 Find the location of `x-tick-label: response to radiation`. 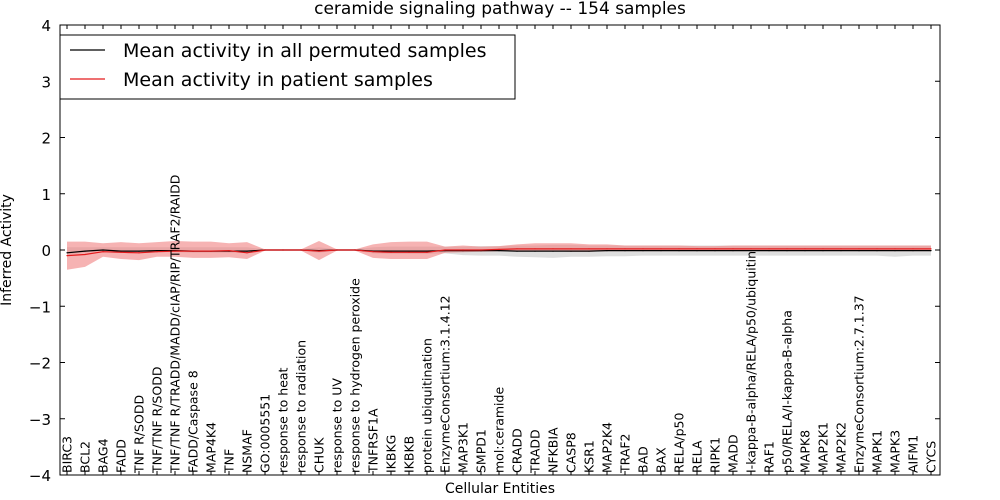

x-tick-label: response to radiation is located at coordinates (301, 406).